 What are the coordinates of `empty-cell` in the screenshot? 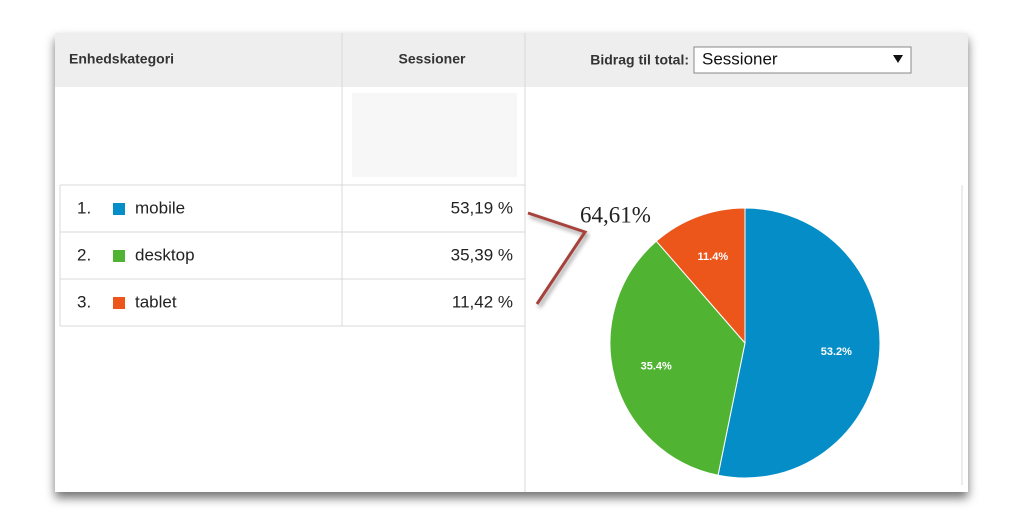 It's located at (434, 135).